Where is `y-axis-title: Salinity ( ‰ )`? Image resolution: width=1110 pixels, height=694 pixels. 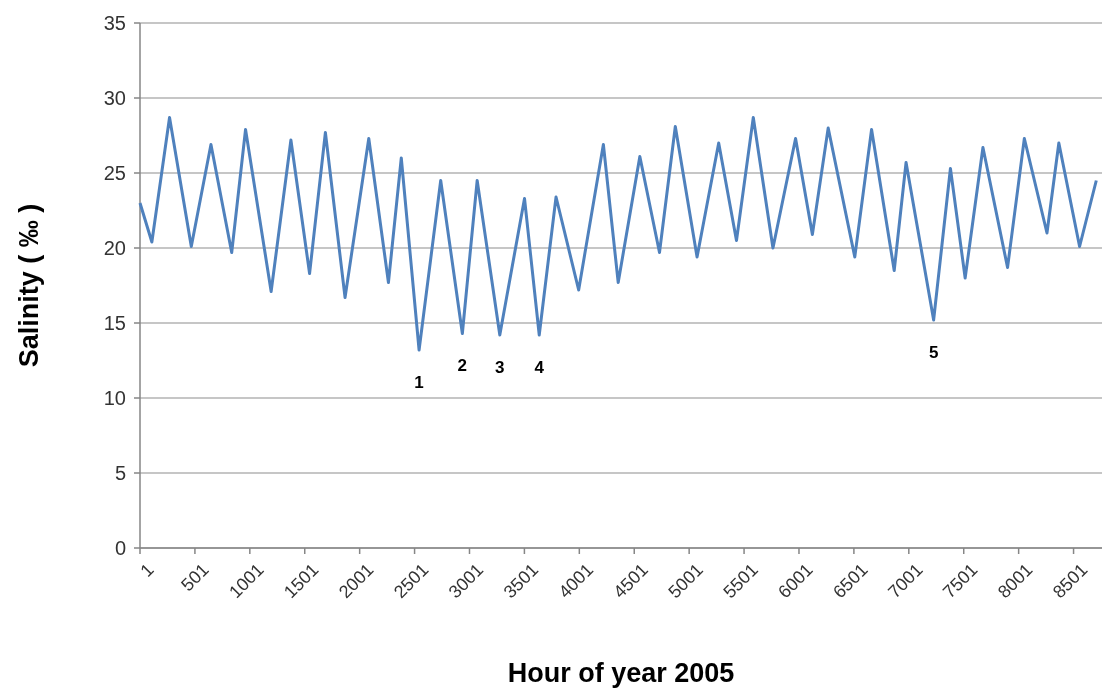 y-axis-title: Salinity ( ‰ ) is located at coordinates (29, 285).